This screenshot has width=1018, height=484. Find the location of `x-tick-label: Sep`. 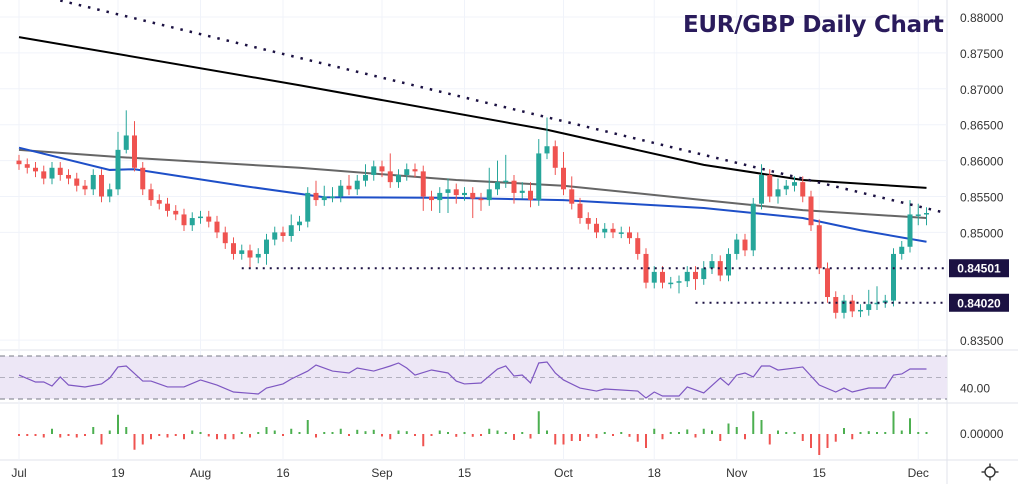

x-tick-label: Sep is located at coordinates (382, 473).